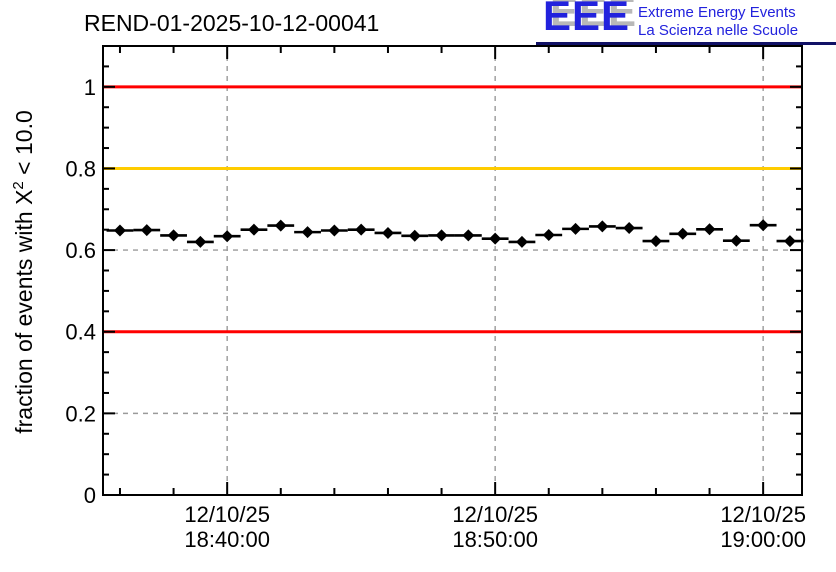  What do you see at coordinates (587, 19) in the screenshot?
I see `eee-logo-acronym: EEE` at bounding box center [587, 19].